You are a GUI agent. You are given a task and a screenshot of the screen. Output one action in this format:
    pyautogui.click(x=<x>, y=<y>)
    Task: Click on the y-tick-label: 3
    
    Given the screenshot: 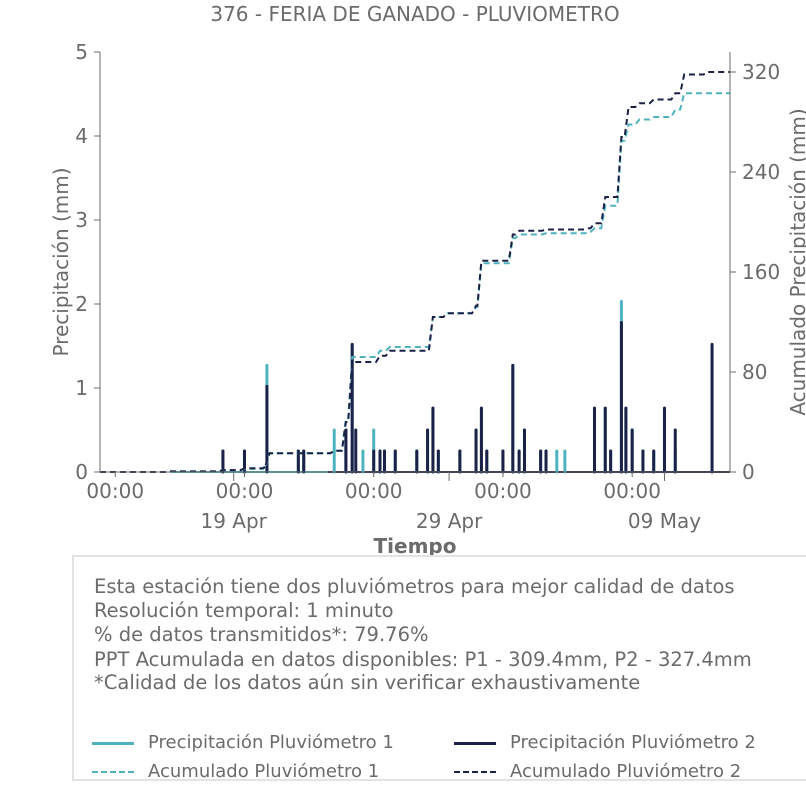 What is the action you would take?
    pyautogui.click(x=81, y=220)
    